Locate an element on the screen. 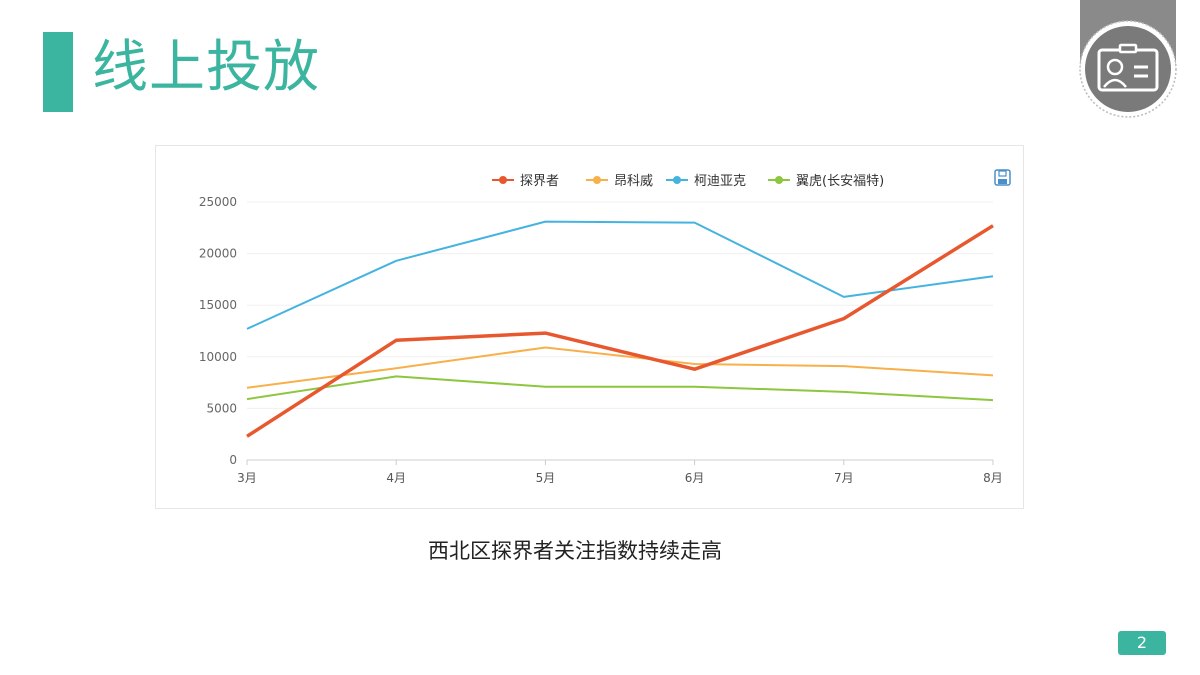  legend-item: 柯迪亚克 is located at coordinates (706, 181).